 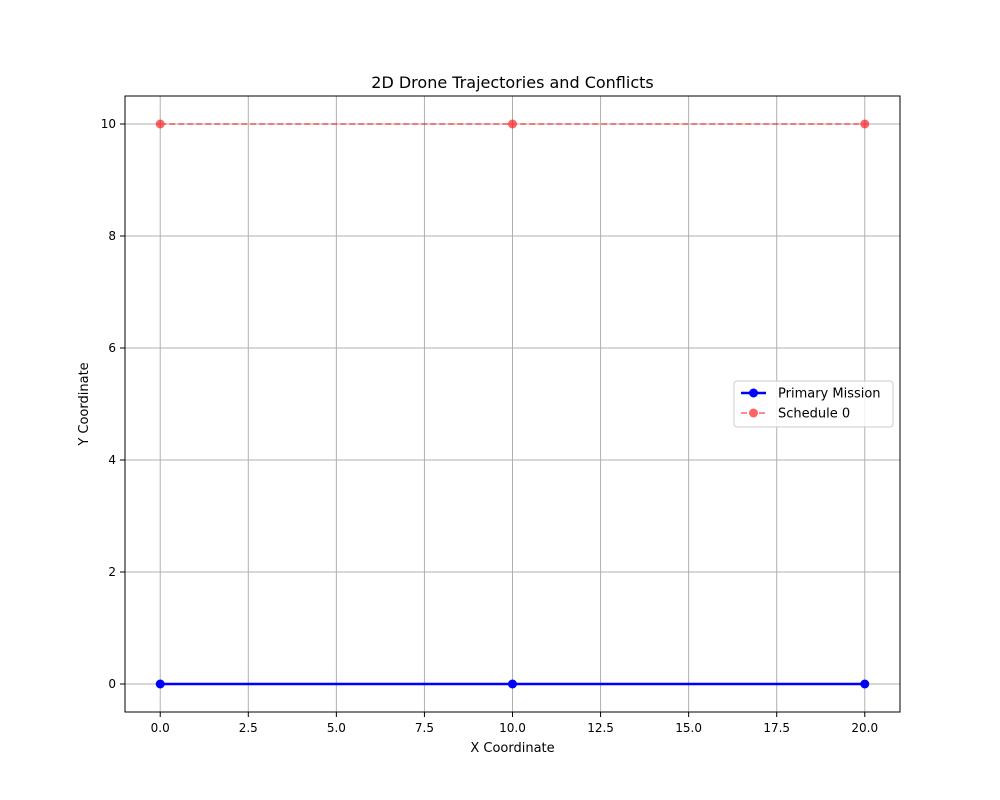 I want to click on y-tick-label: 8, so click(x=112, y=236).